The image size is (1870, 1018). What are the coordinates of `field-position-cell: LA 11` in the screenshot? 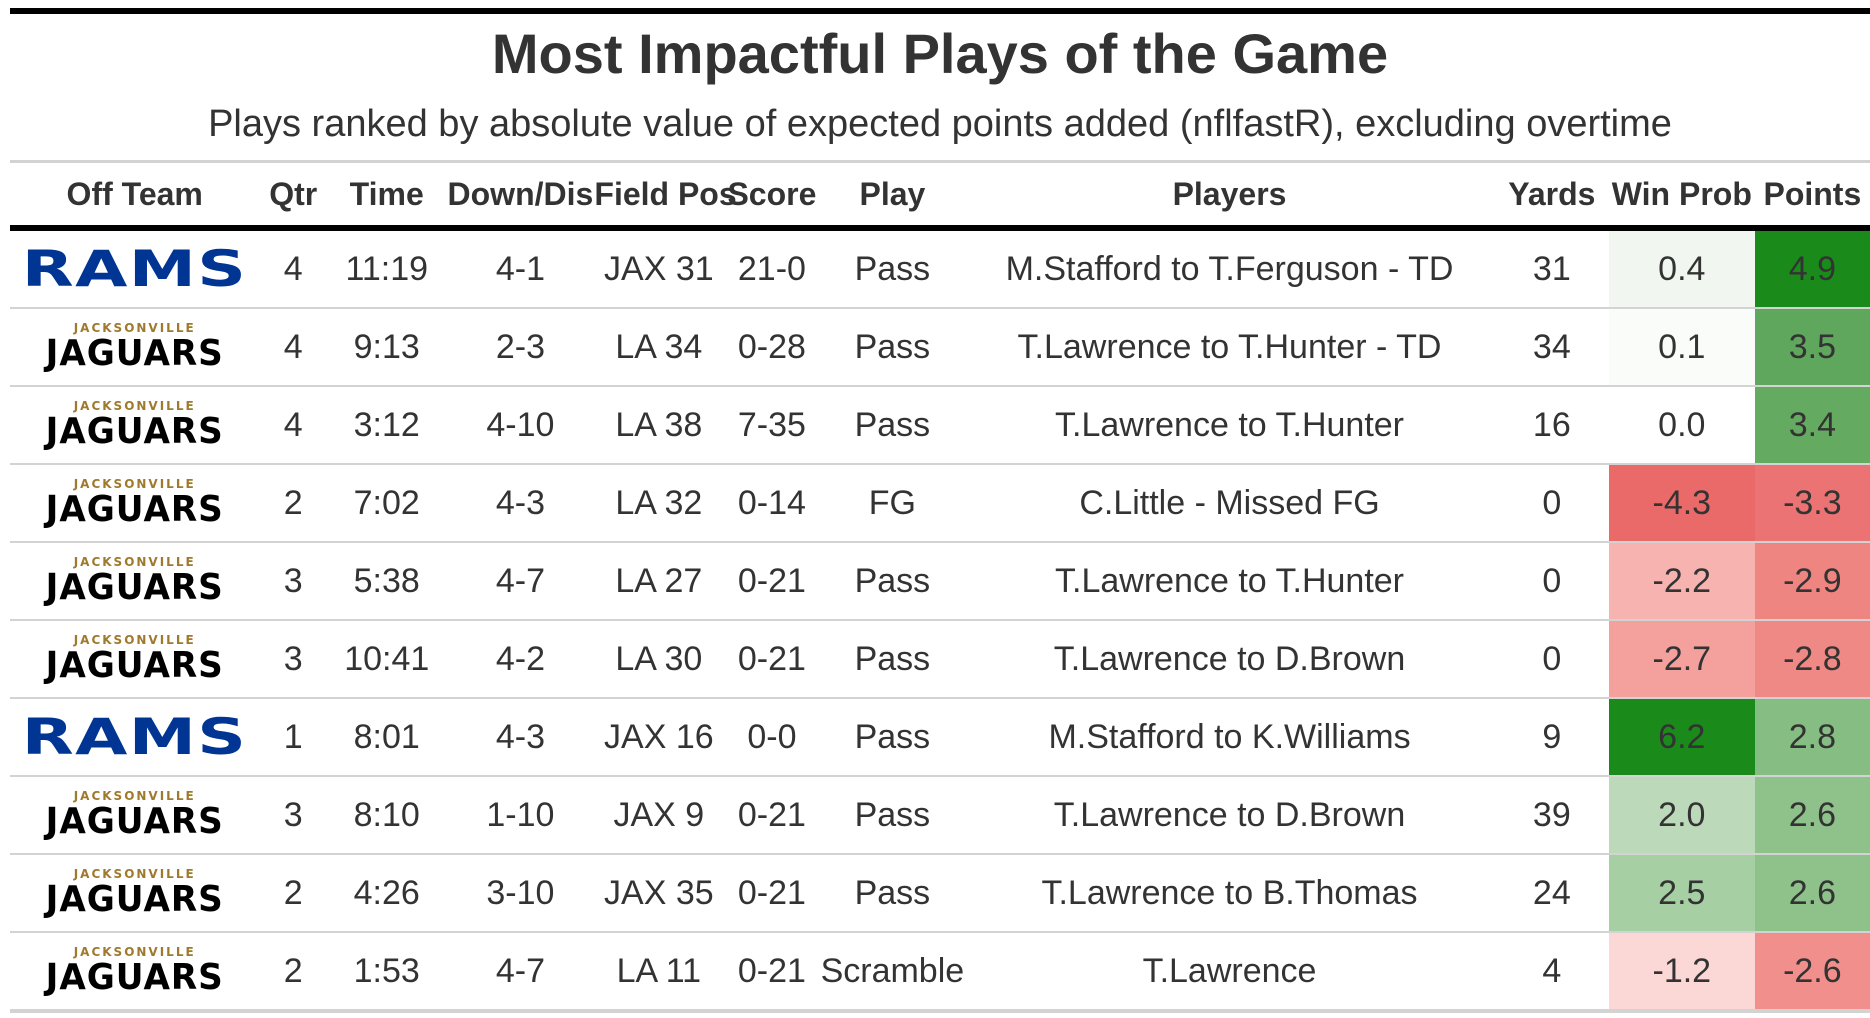 It's located at (659, 972).